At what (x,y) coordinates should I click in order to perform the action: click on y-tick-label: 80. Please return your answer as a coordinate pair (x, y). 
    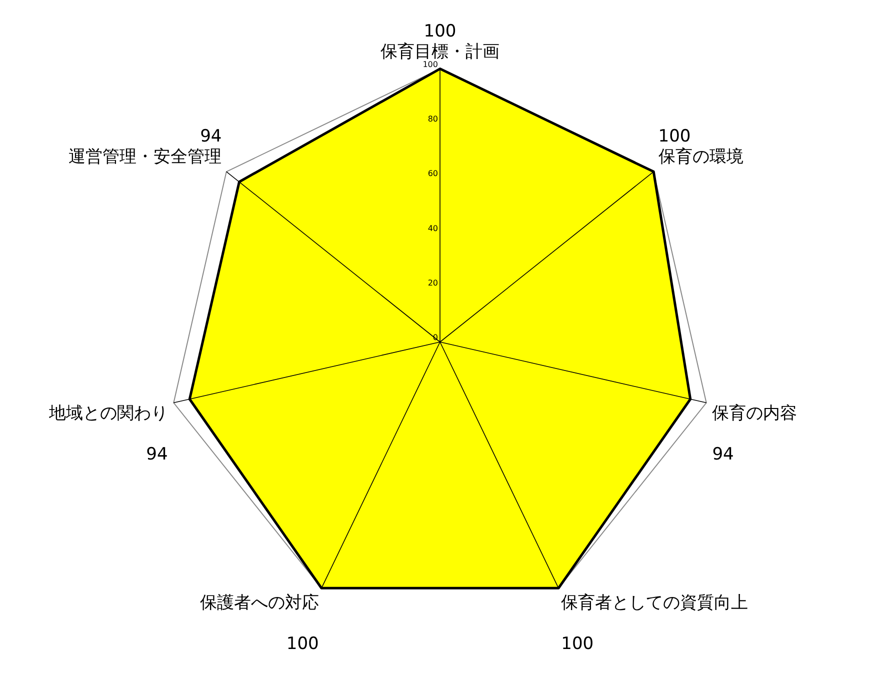
    Looking at the image, I should click on (433, 119).